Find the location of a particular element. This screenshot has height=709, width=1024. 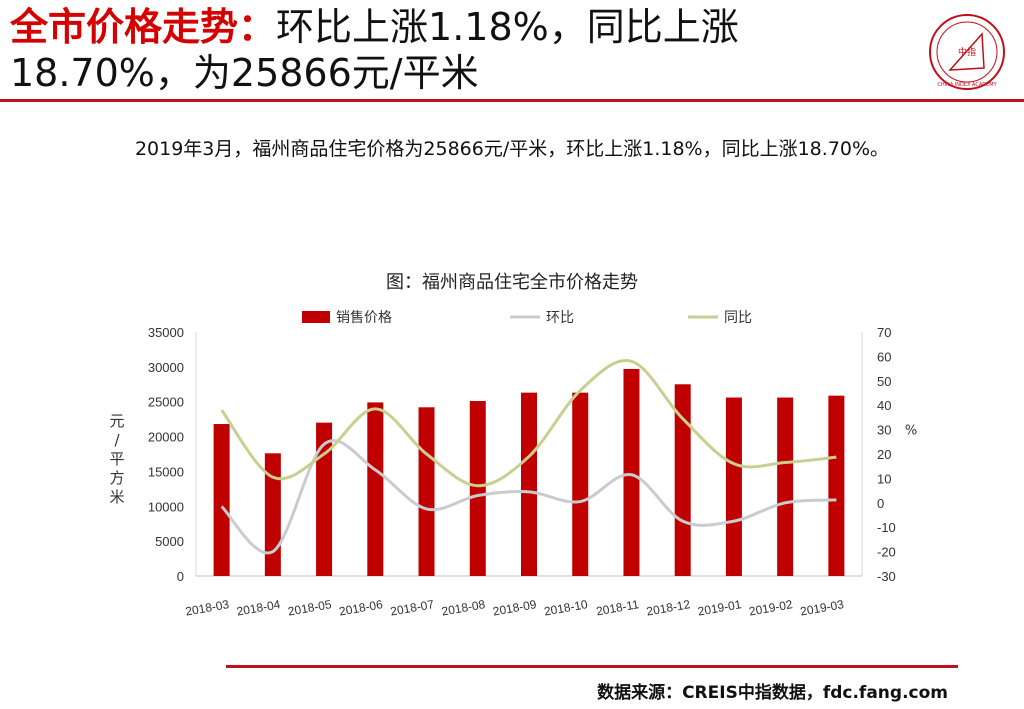

legend-label-price: 销售价格 is located at coordinates (364, 318).